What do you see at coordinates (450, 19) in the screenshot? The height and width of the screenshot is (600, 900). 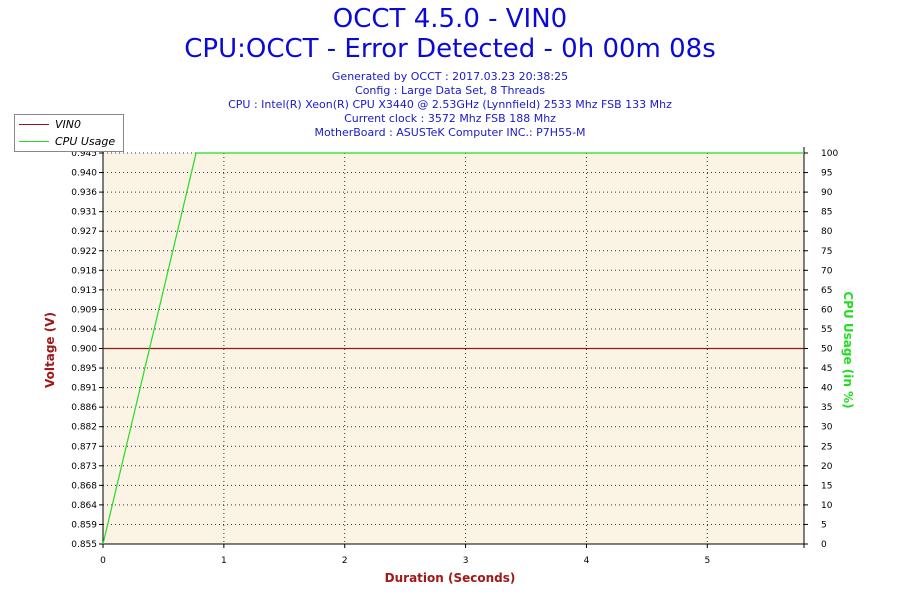 I see `chart-title: OCCT 4.5.0 - VIN0` at bounding box center [450, 19].